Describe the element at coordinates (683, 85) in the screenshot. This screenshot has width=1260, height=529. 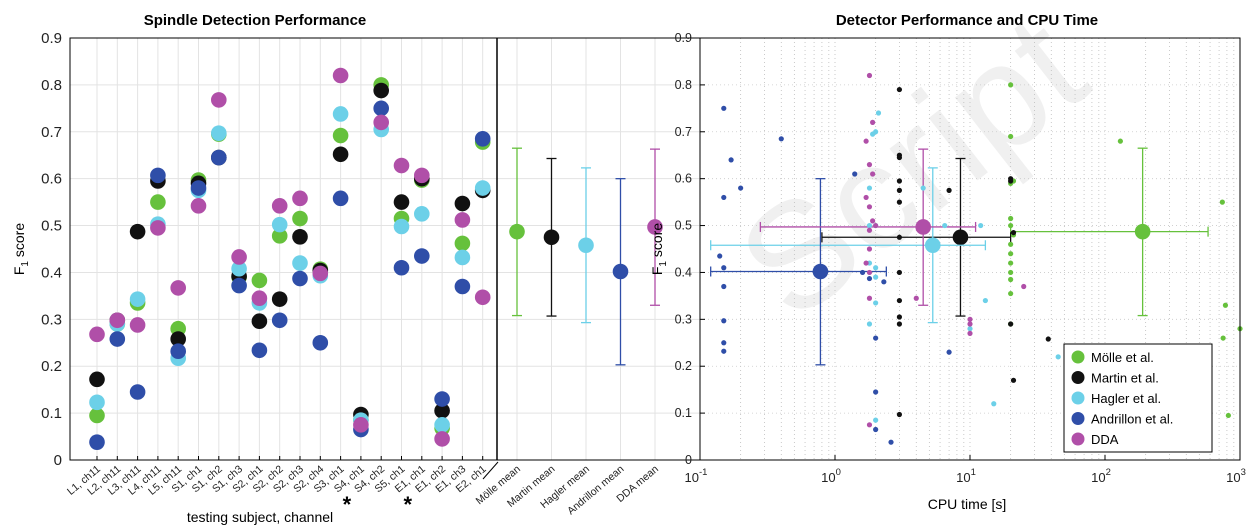
I see `right-y-tick: 0.8` at that location.